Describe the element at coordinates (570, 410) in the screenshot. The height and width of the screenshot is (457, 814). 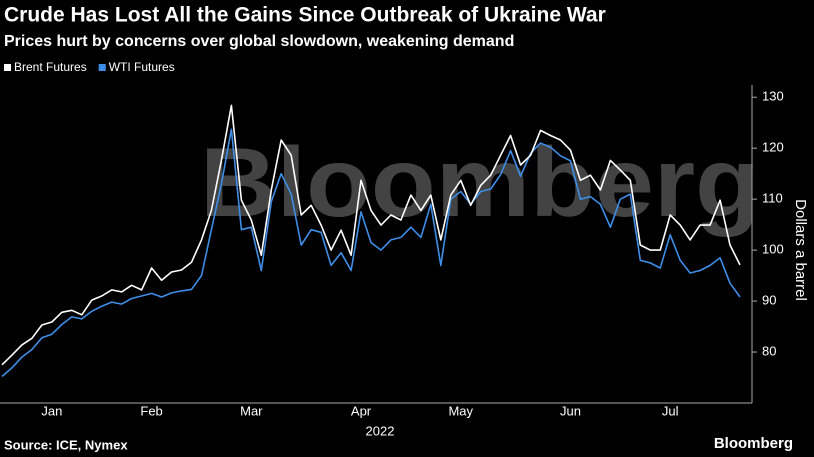
I see `x-tick-label: Jun` at that location.